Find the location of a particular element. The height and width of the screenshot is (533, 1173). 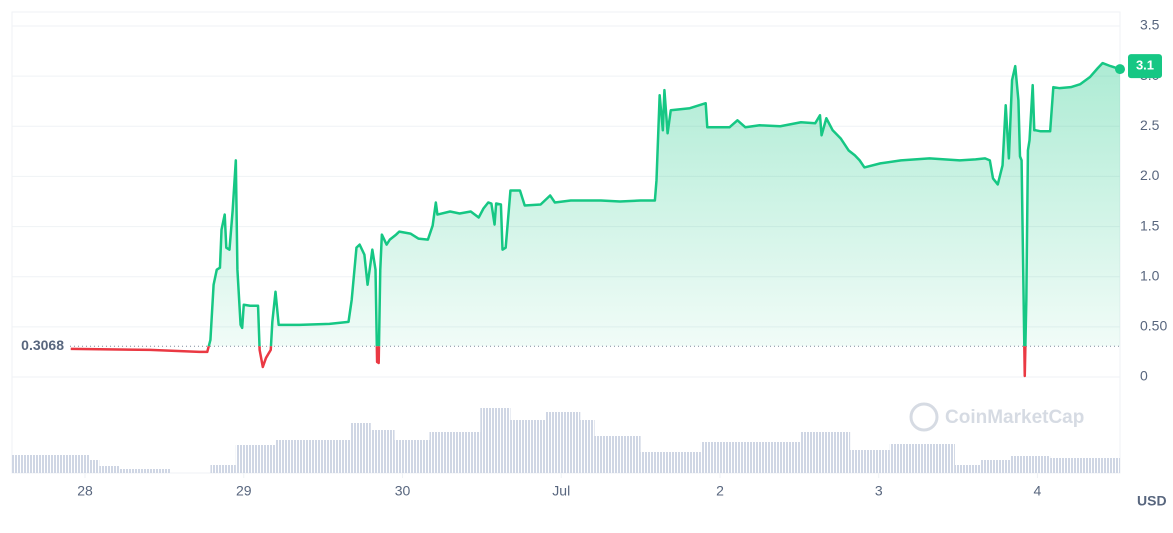

watermark: CoinMarketCap is located at coordinates (996, 417).